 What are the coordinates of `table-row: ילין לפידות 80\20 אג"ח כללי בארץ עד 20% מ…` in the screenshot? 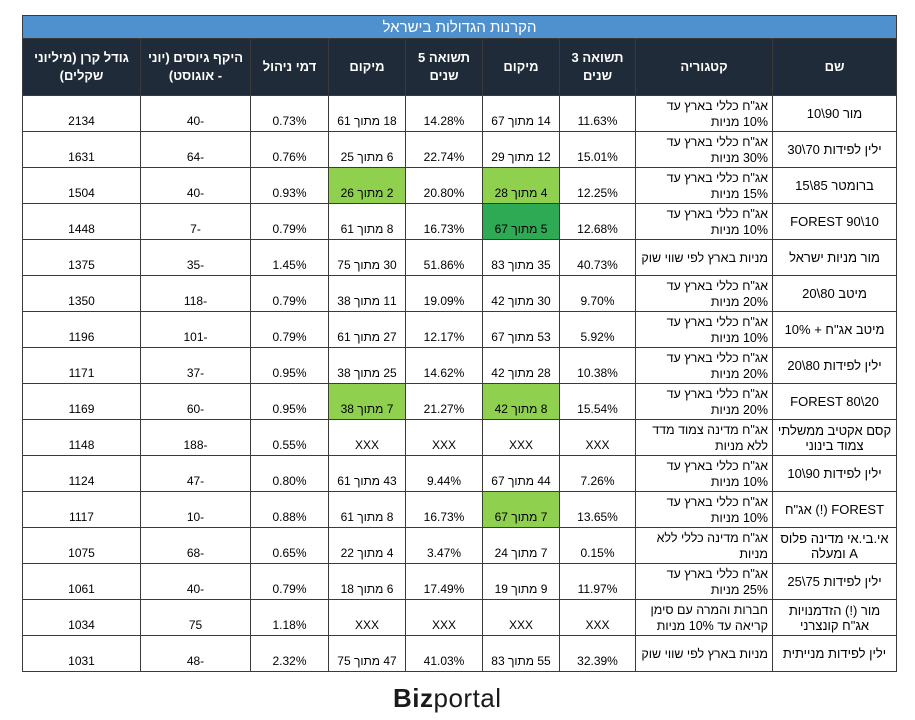 It's located at (459, 365).